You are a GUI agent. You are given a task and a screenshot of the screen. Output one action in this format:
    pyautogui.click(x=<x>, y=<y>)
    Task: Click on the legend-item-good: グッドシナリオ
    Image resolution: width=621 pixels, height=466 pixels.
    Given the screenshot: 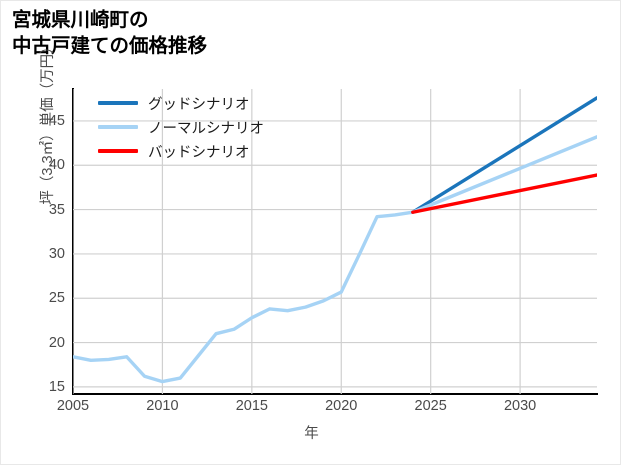 What is the action you would take?
    pyautogui.click(x=203, y=103)
    